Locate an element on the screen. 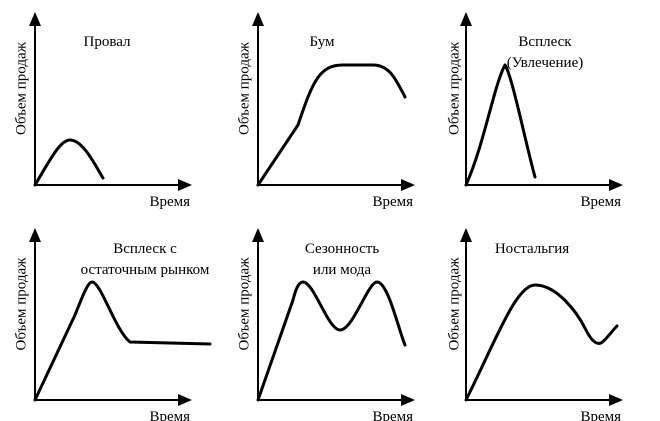  panel-title: остаточным рынком is located at coordinates (145, 270).